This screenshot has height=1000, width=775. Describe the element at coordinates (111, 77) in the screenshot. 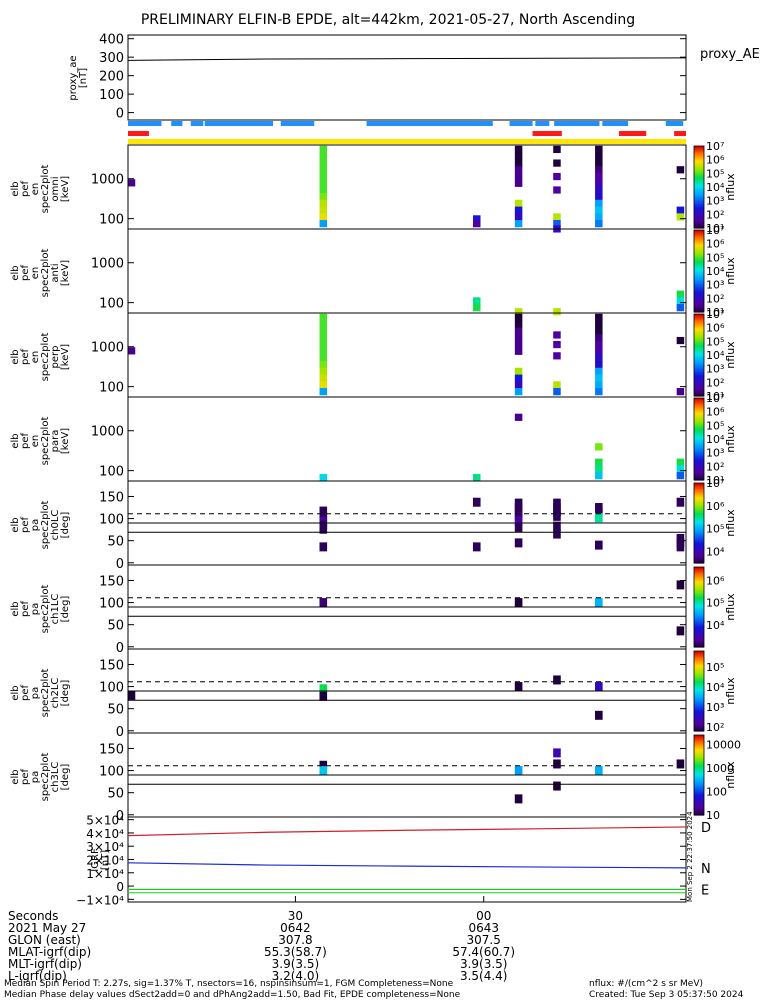

I see `proxy-ae-tick-label: 200` at that location.